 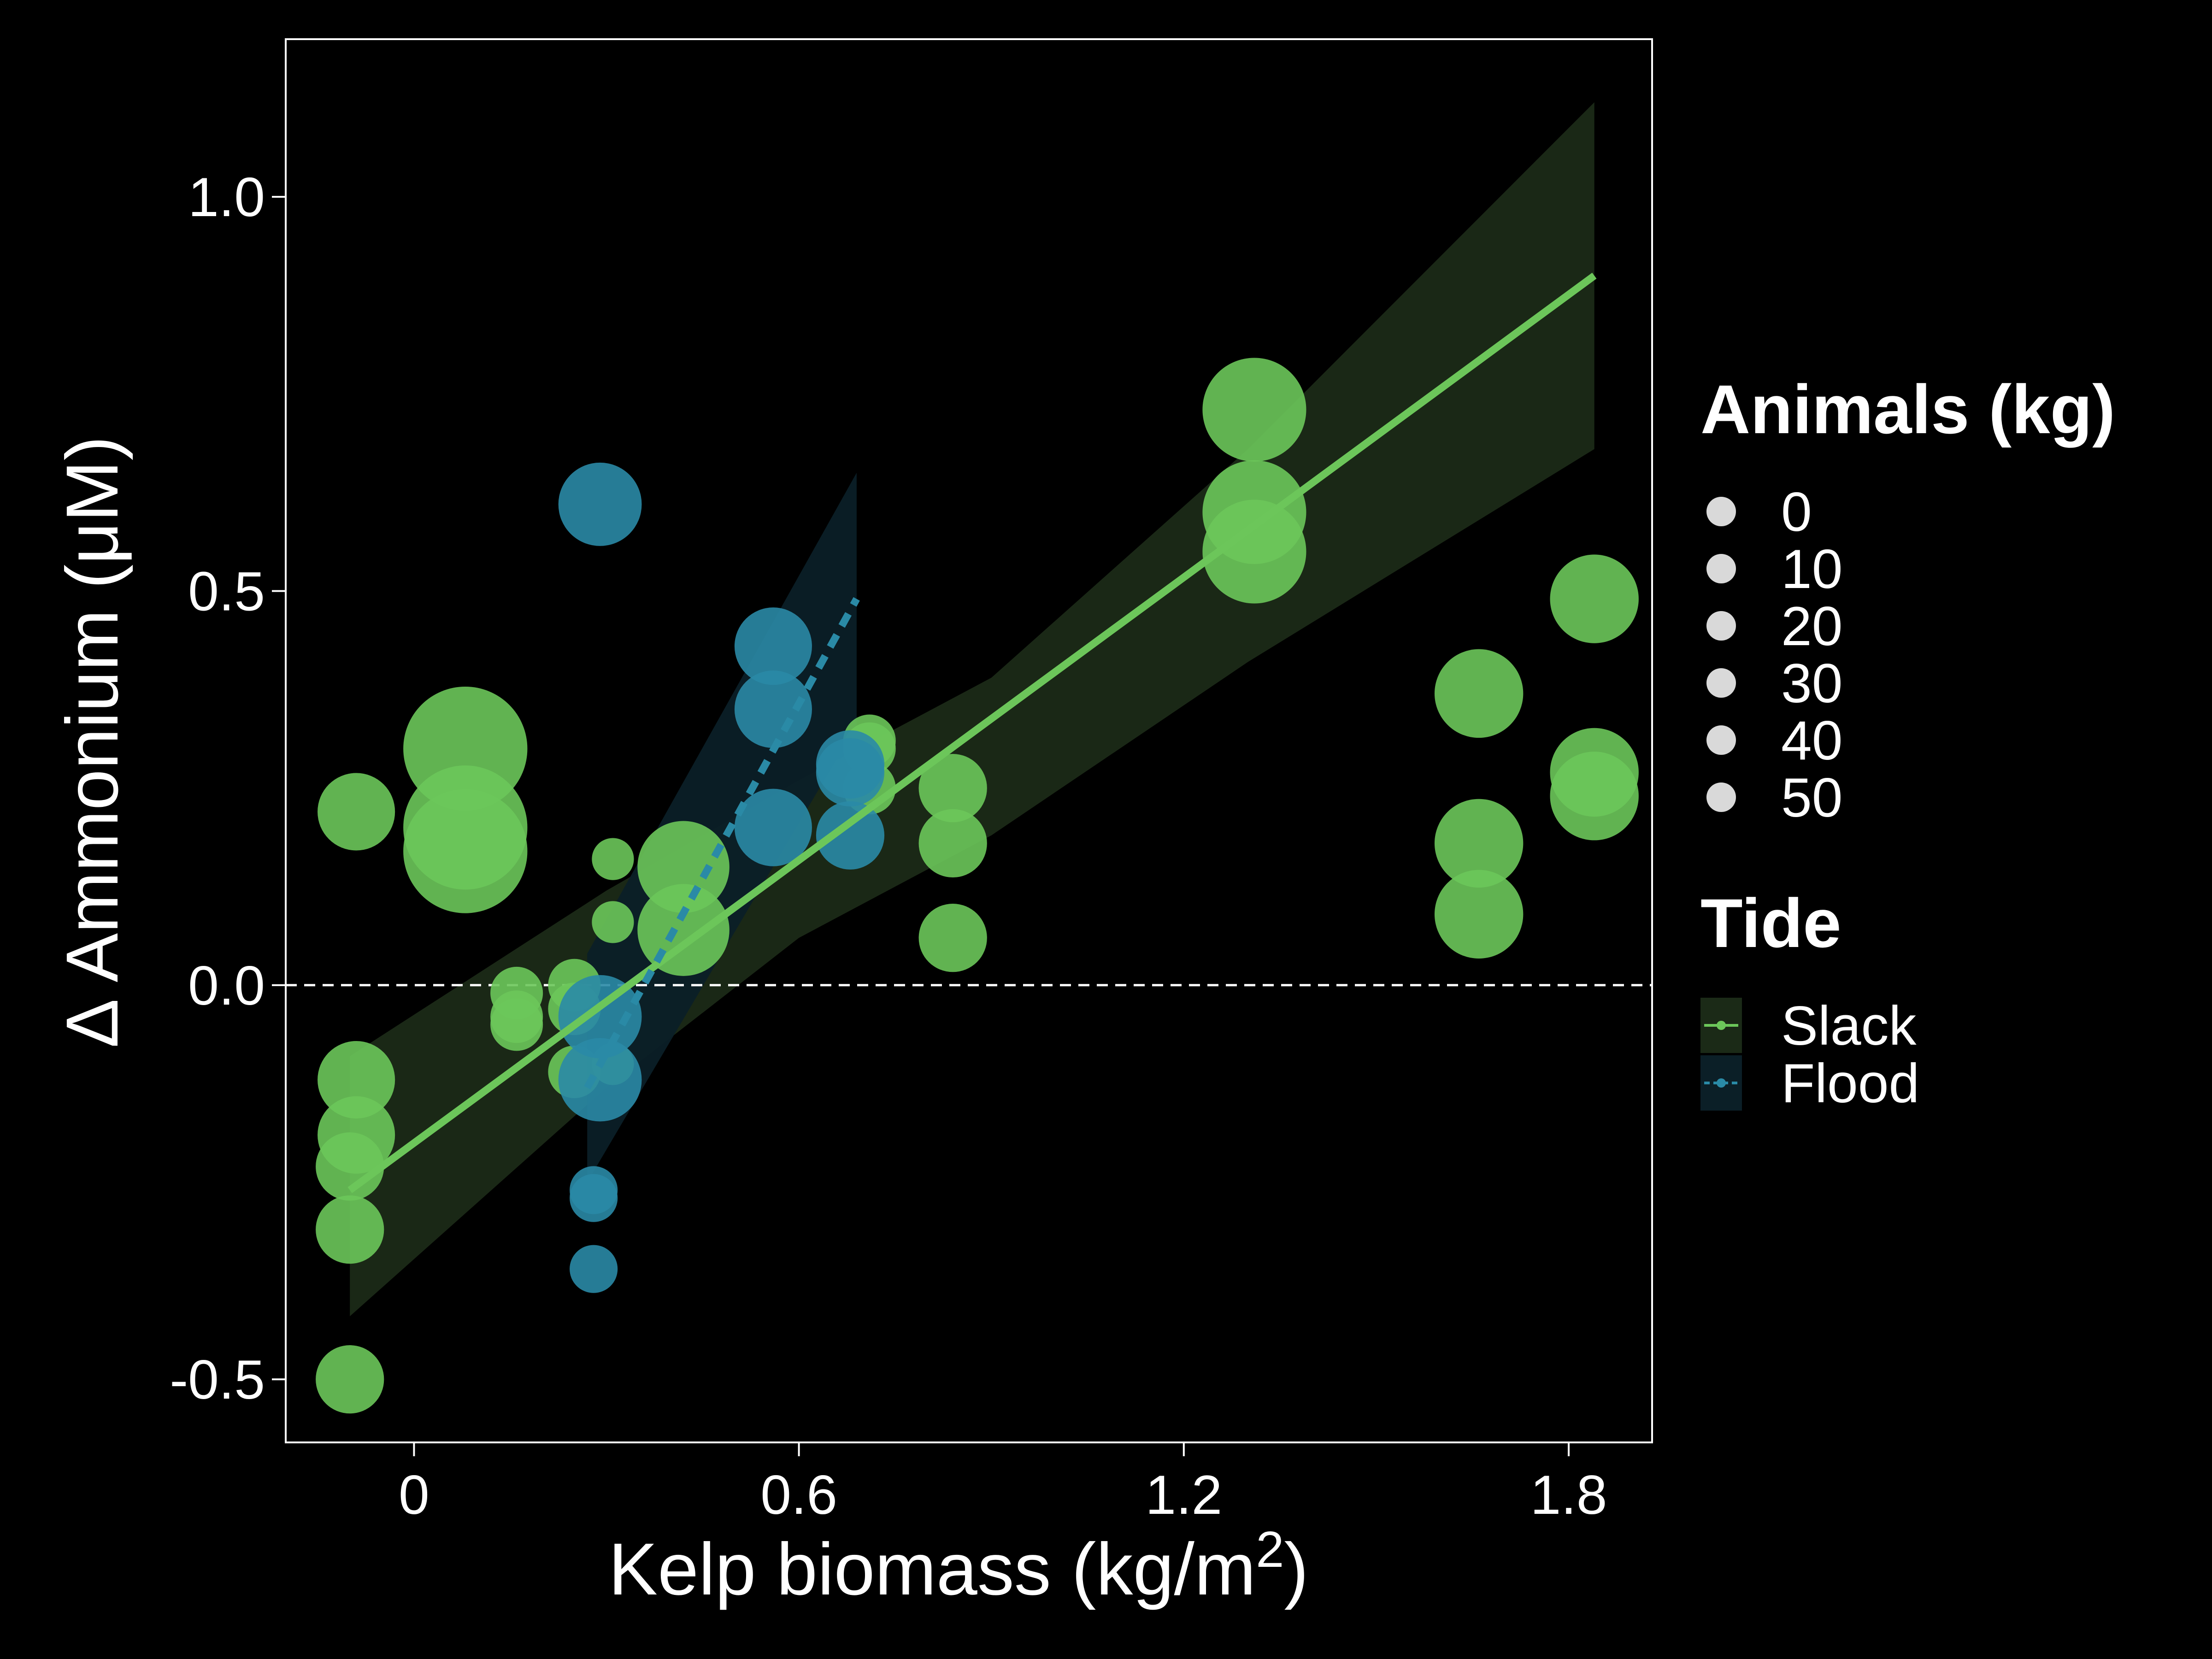 What do you see at coordinates (932, 1569) in the screenshot?
I see `x-axis-title-main: Kelp biomass (kg/m` at bounding box center [932, 1569].